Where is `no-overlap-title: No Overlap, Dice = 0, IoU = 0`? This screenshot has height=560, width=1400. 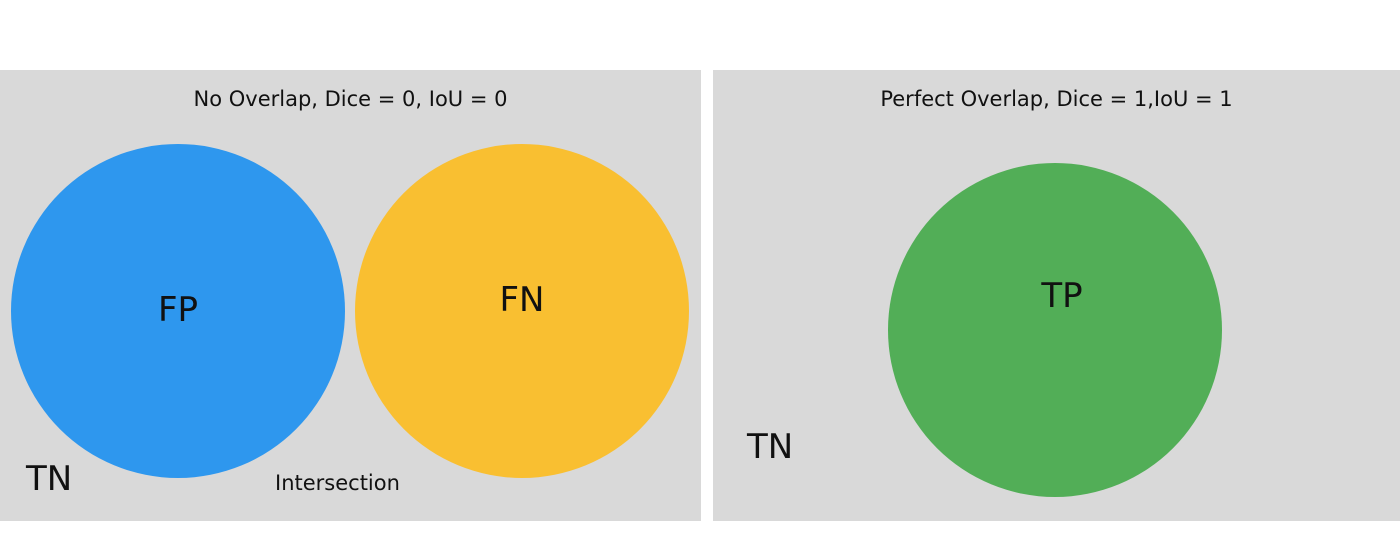 no-overlap-title: No Overlap, Dice = 0, IoU = 0 is located at coordinates (350, 99).